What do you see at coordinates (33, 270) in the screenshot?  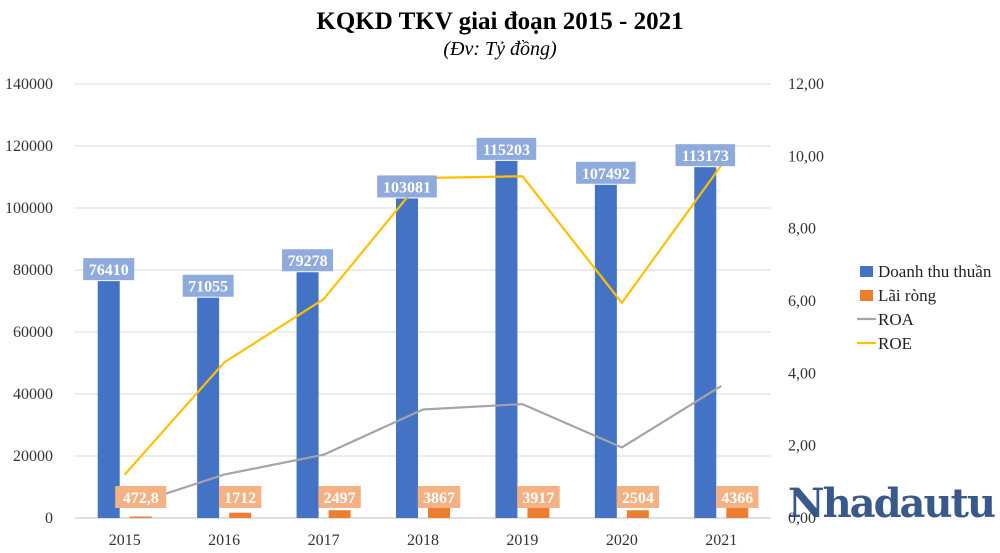 I see `left-axis-tick-label: 80000` at bounding box center [33, 270].